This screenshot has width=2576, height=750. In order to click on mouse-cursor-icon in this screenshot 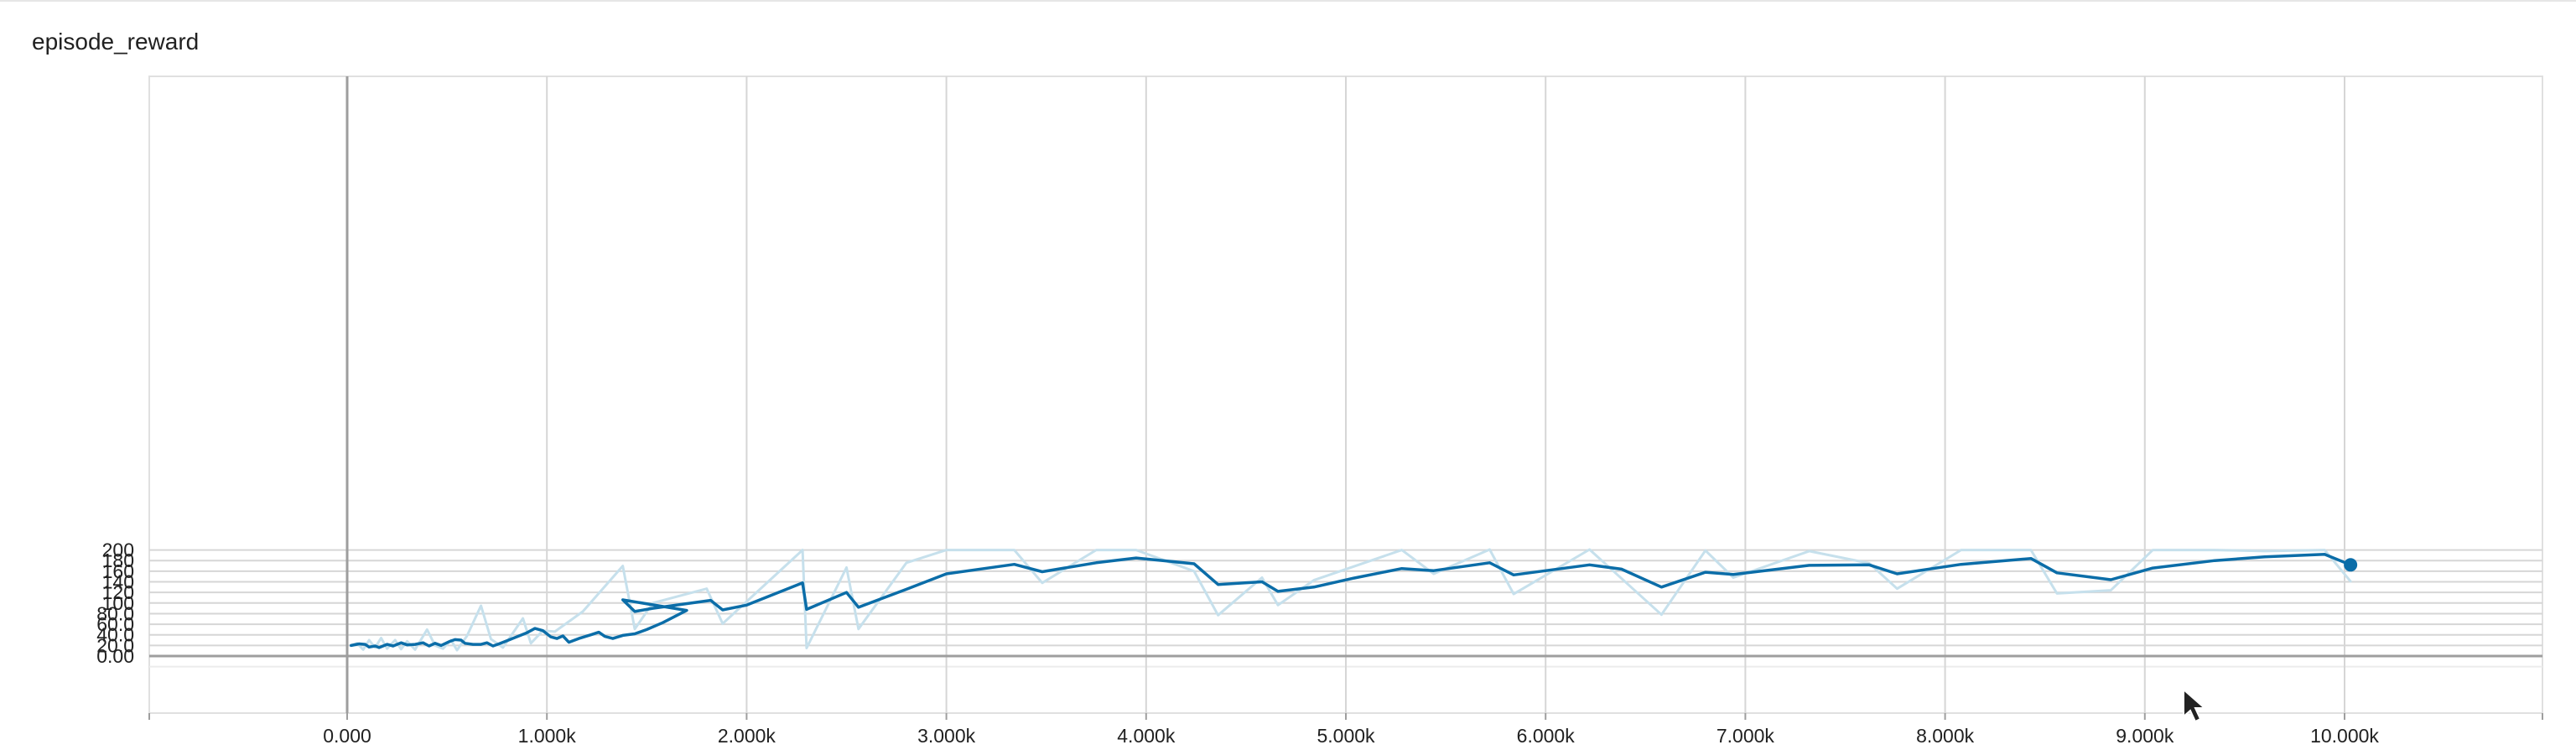, I will do `click(2195, 705)`.